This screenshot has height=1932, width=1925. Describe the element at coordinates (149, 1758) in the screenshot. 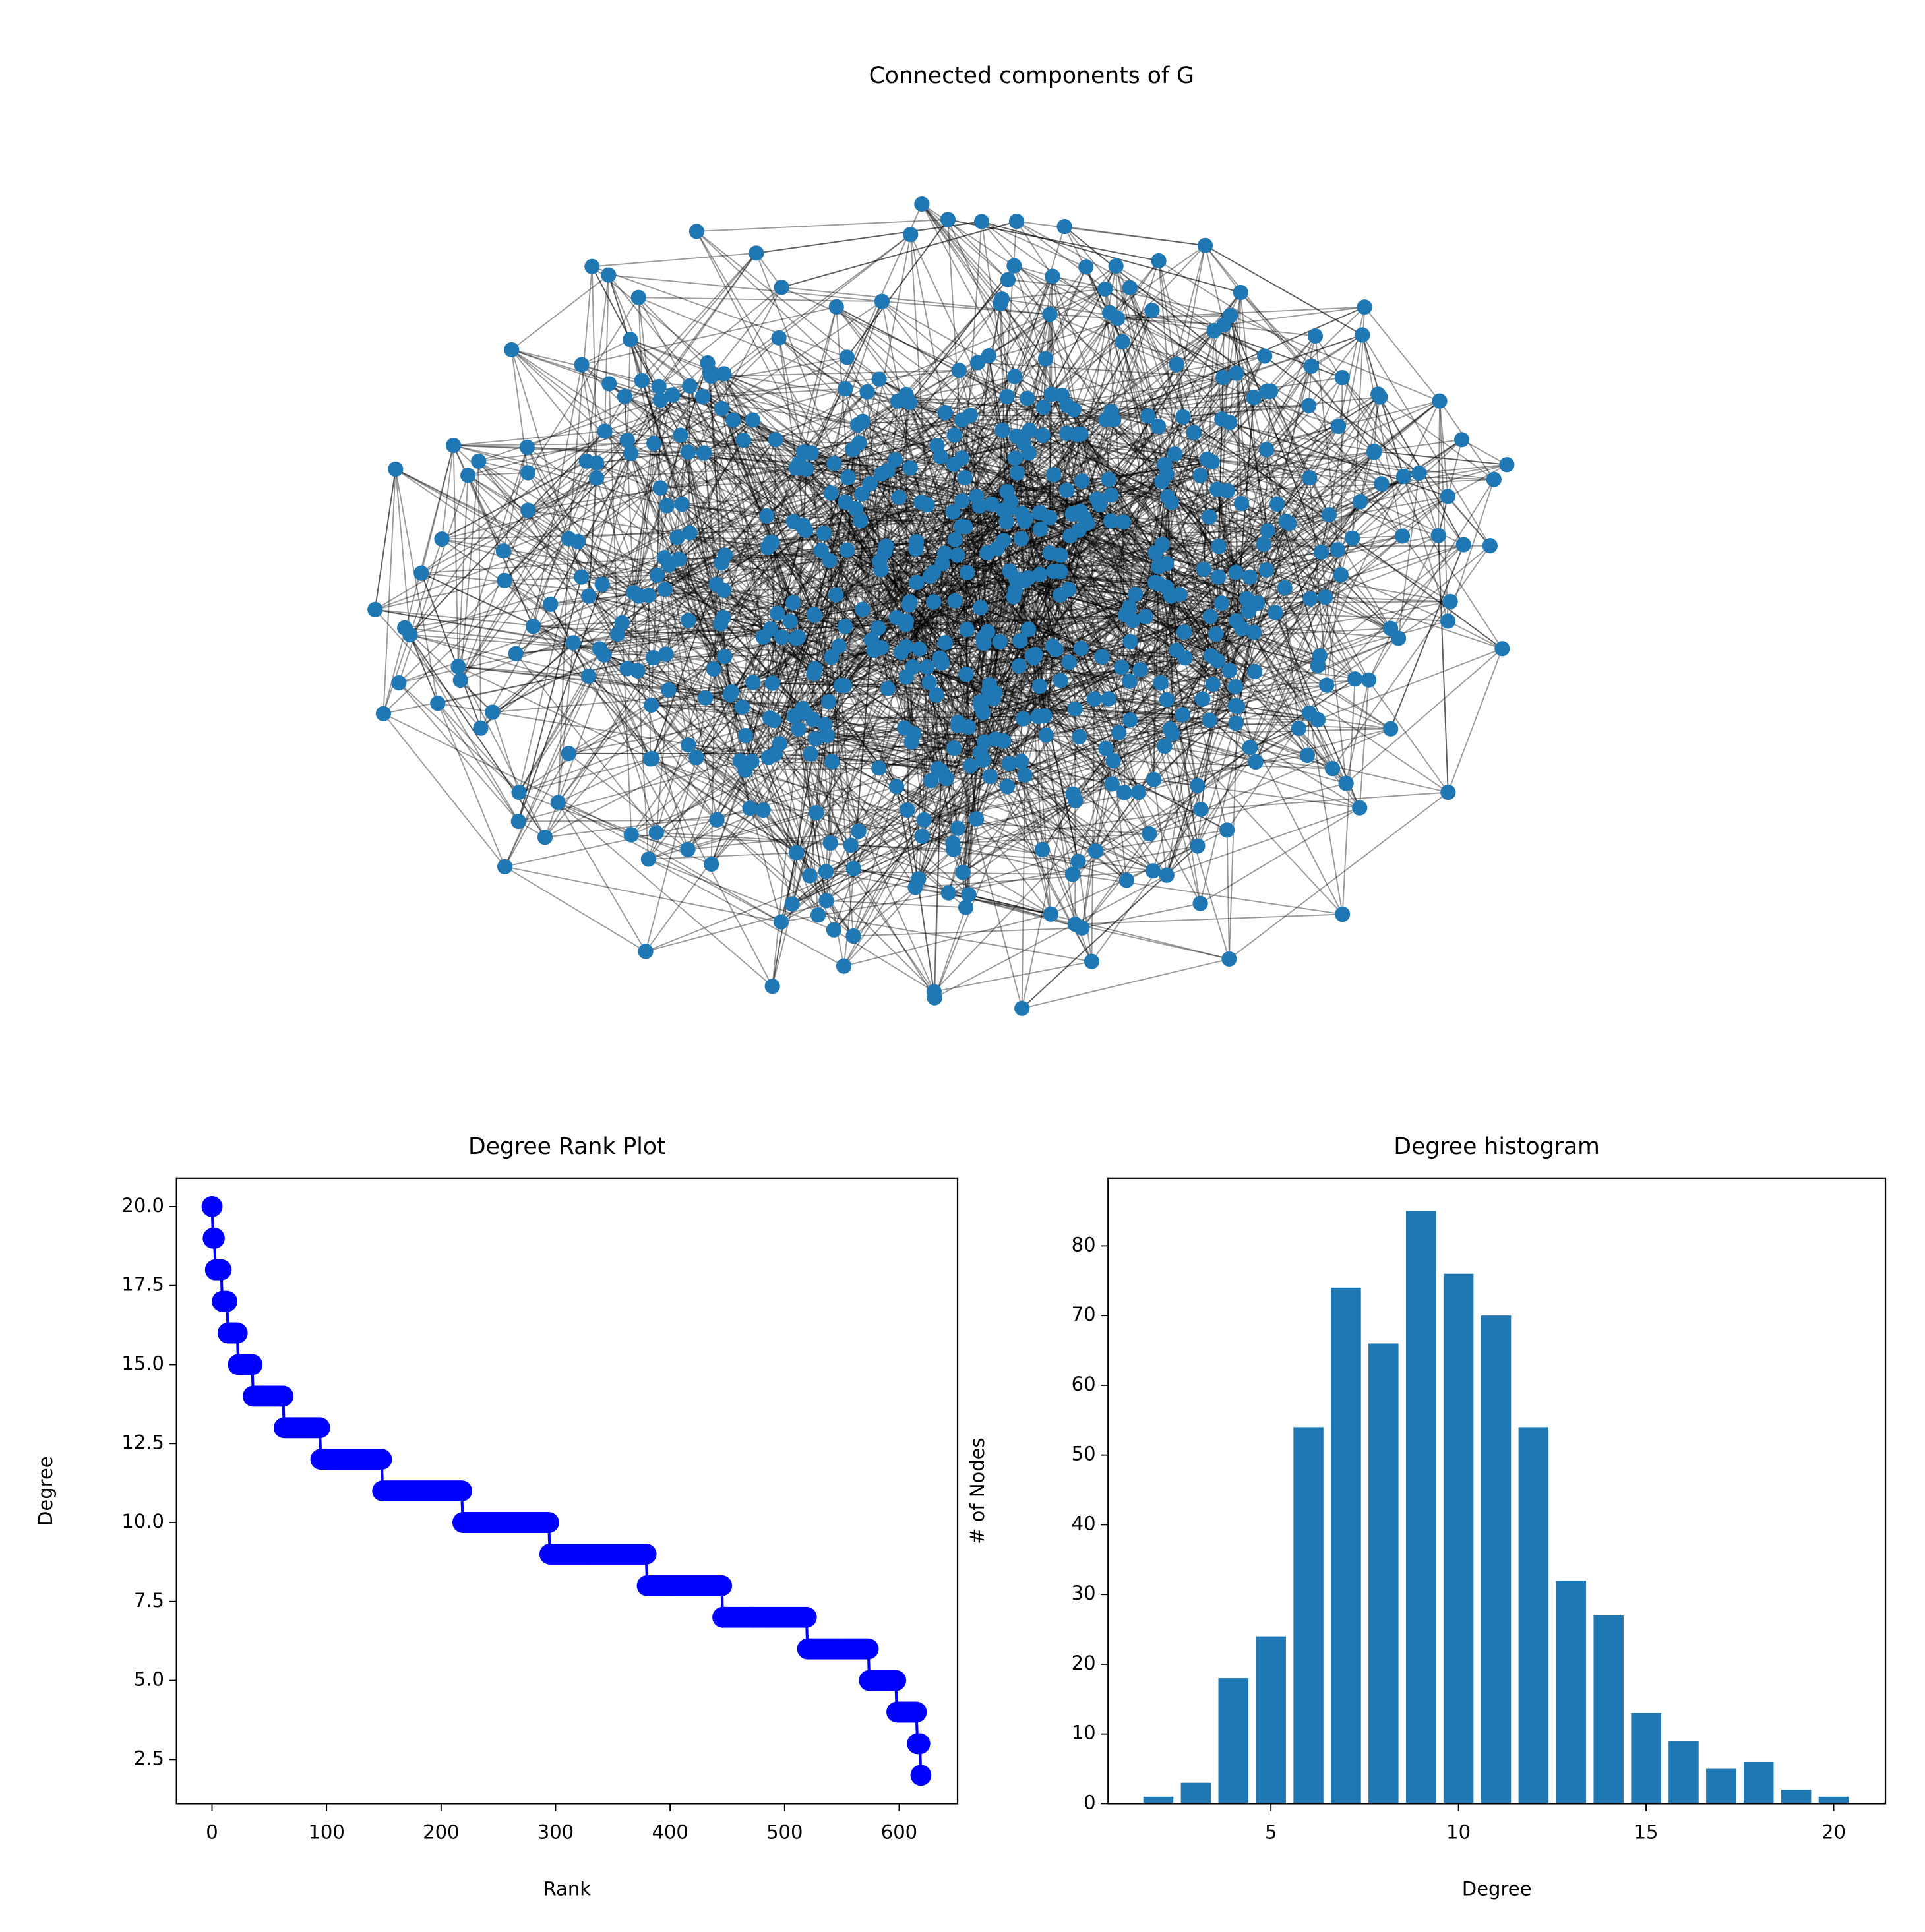

I see `y-tick-label: 2.5` at that location.